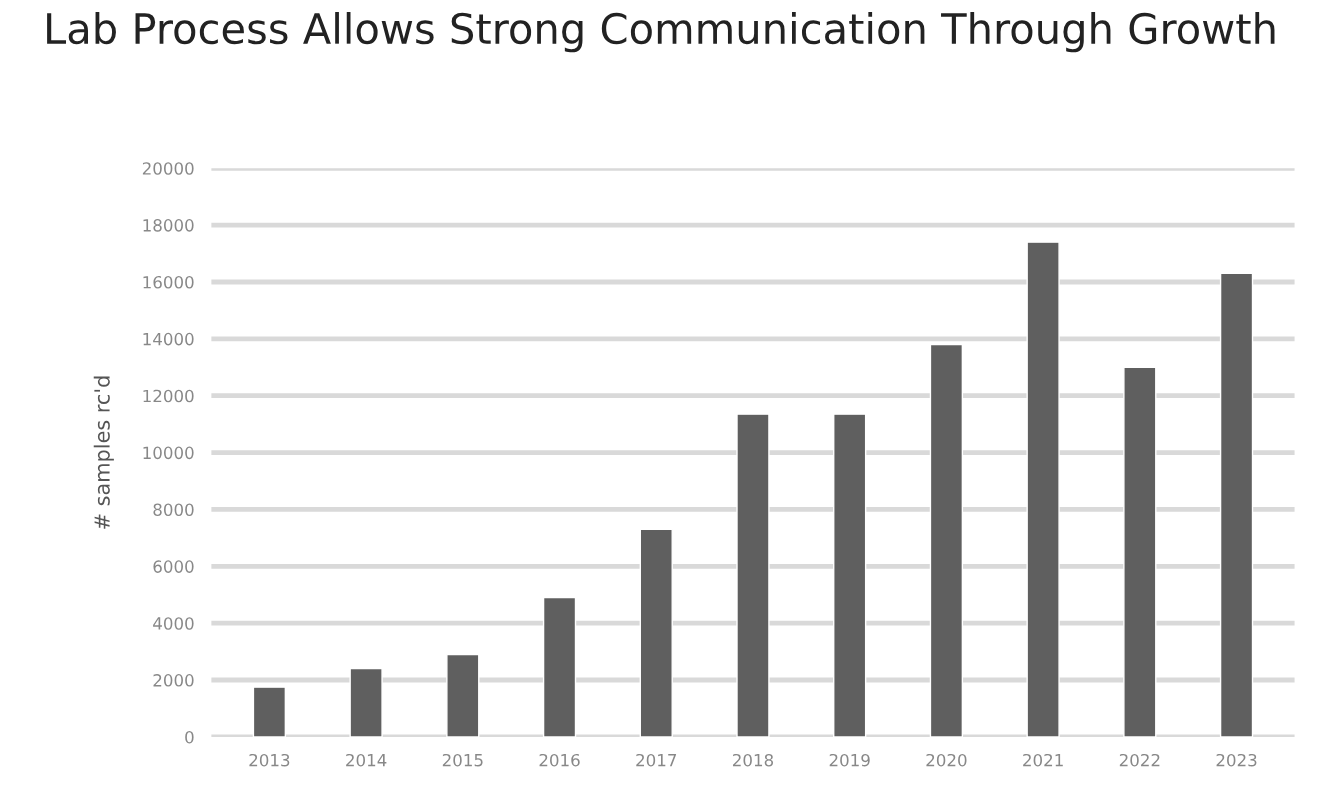  What do you see at coordinates (173, 623) in the screenshot?
I see `y-tick-label: 4000` at bounding box center [173, 623].